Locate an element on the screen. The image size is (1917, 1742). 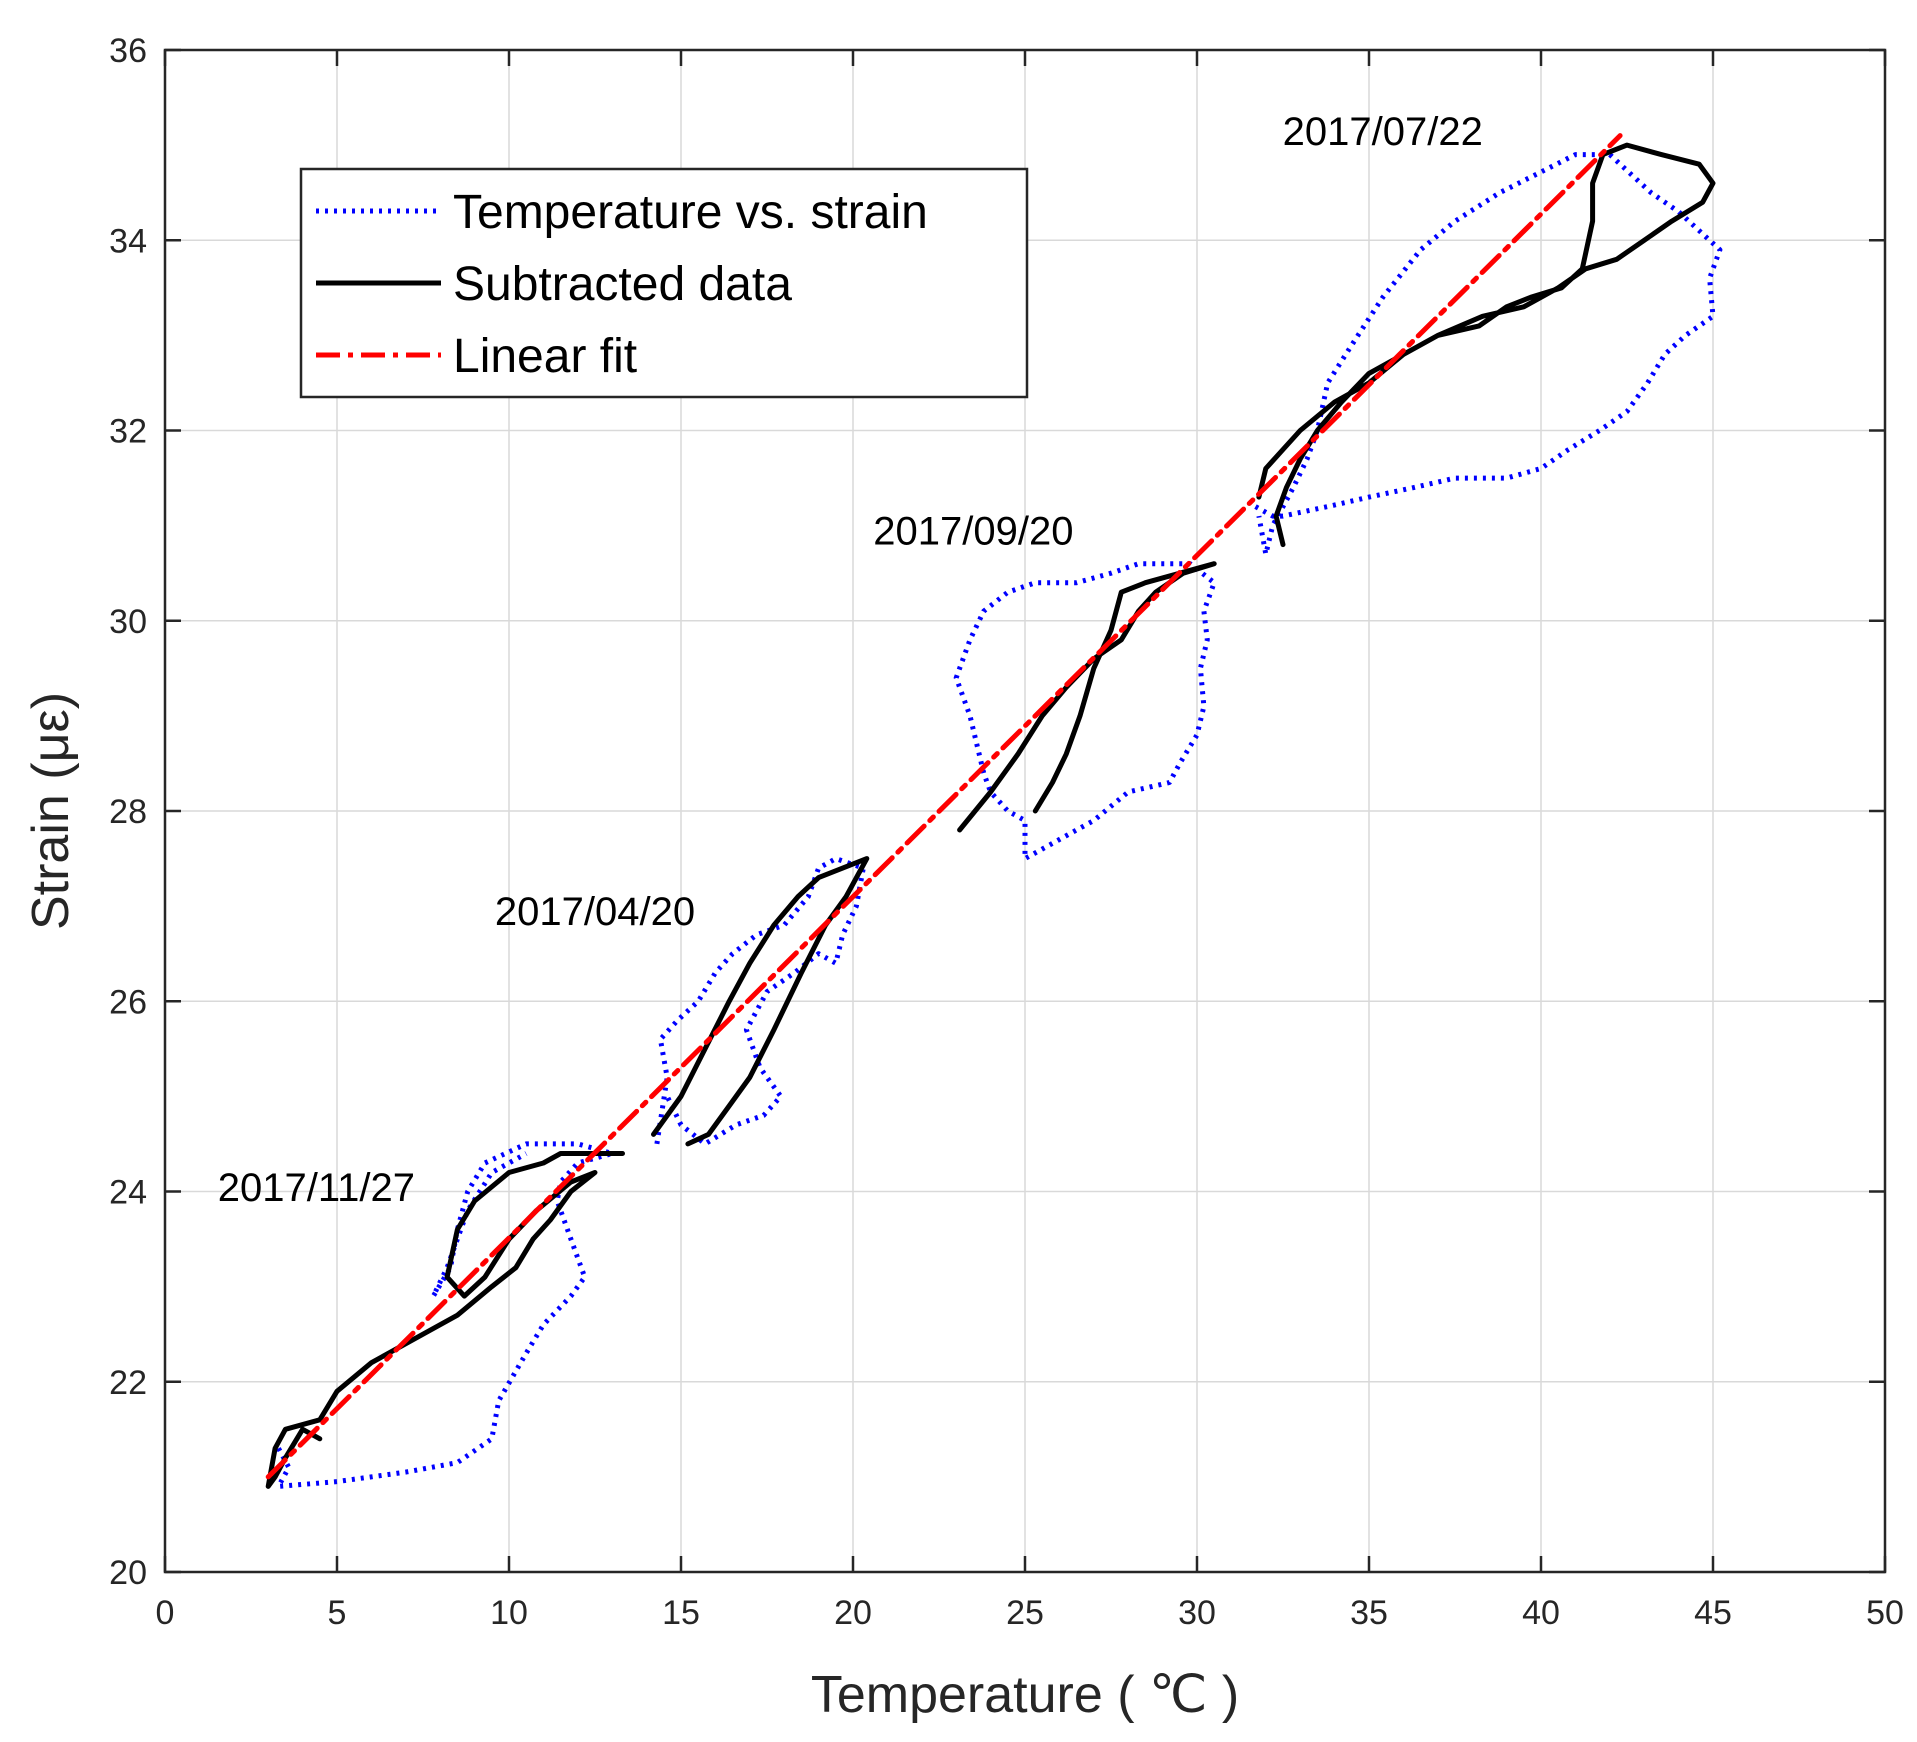
y-tick-label-24: 24 is located at coordinates (128, 1193).